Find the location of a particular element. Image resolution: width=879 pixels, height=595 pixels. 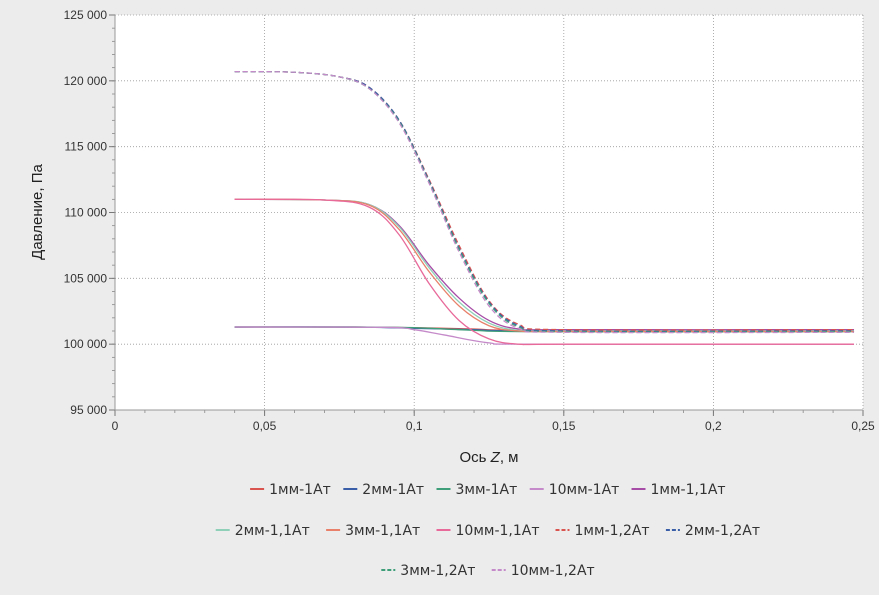

y-tick-label: 100 000 is located at coordinates (86, 344).